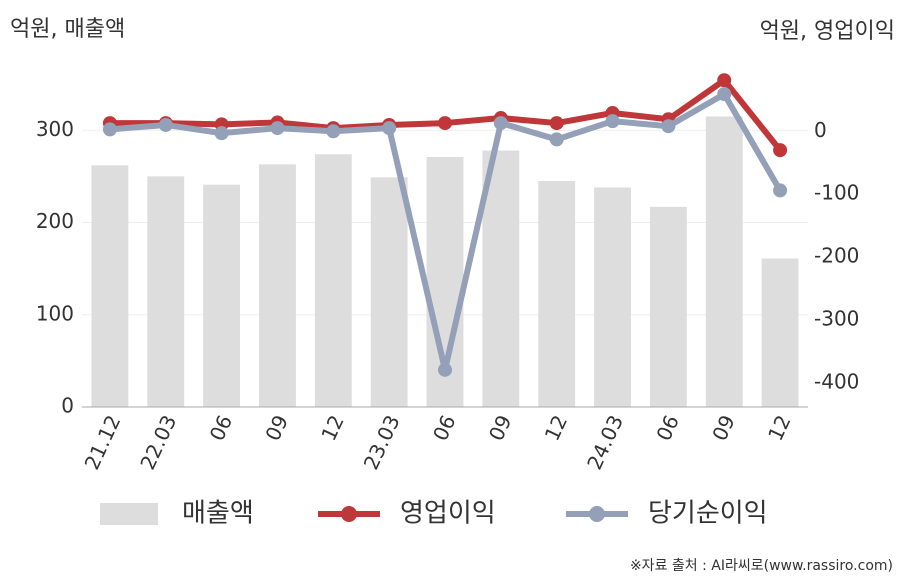  Describe the element at coordinates (218, 514) in the screenshot. I see `legend-label: 매출액` at that location.